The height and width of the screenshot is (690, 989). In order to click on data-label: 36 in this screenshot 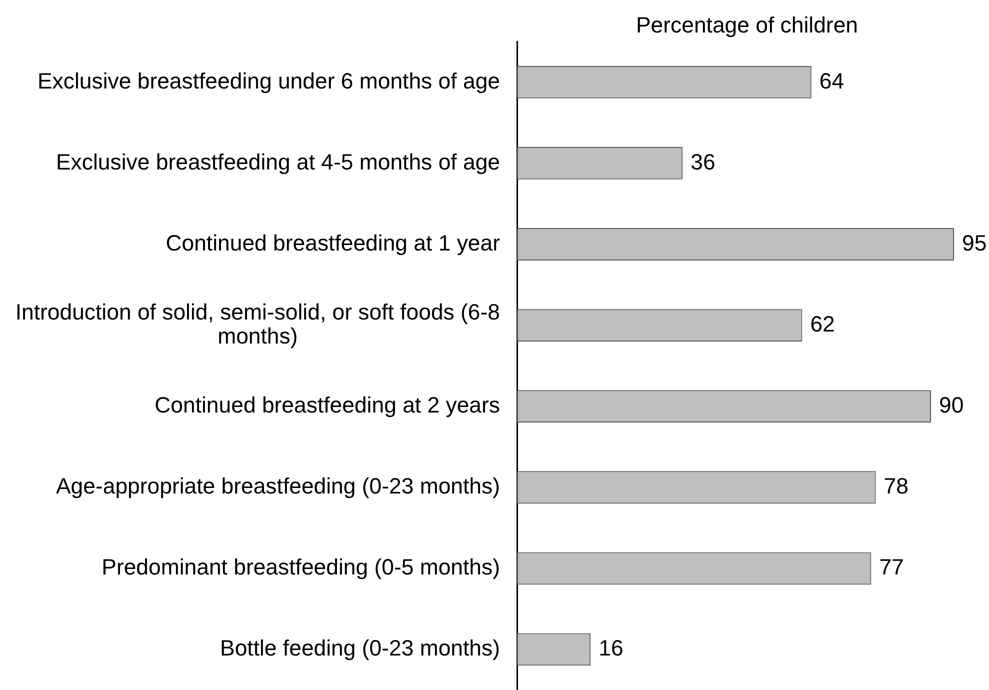, I will do `click(703, 161)`.